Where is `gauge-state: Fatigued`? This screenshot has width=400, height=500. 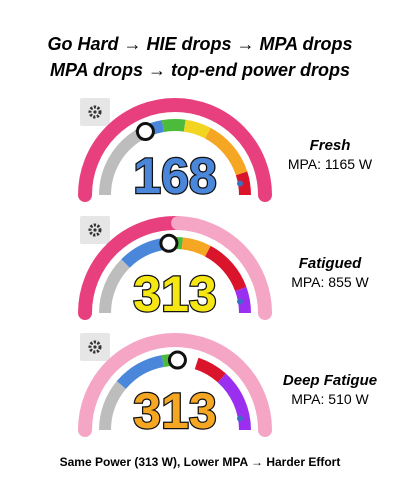
gauge-state: Fatigued is located at coordinates (330, 263).